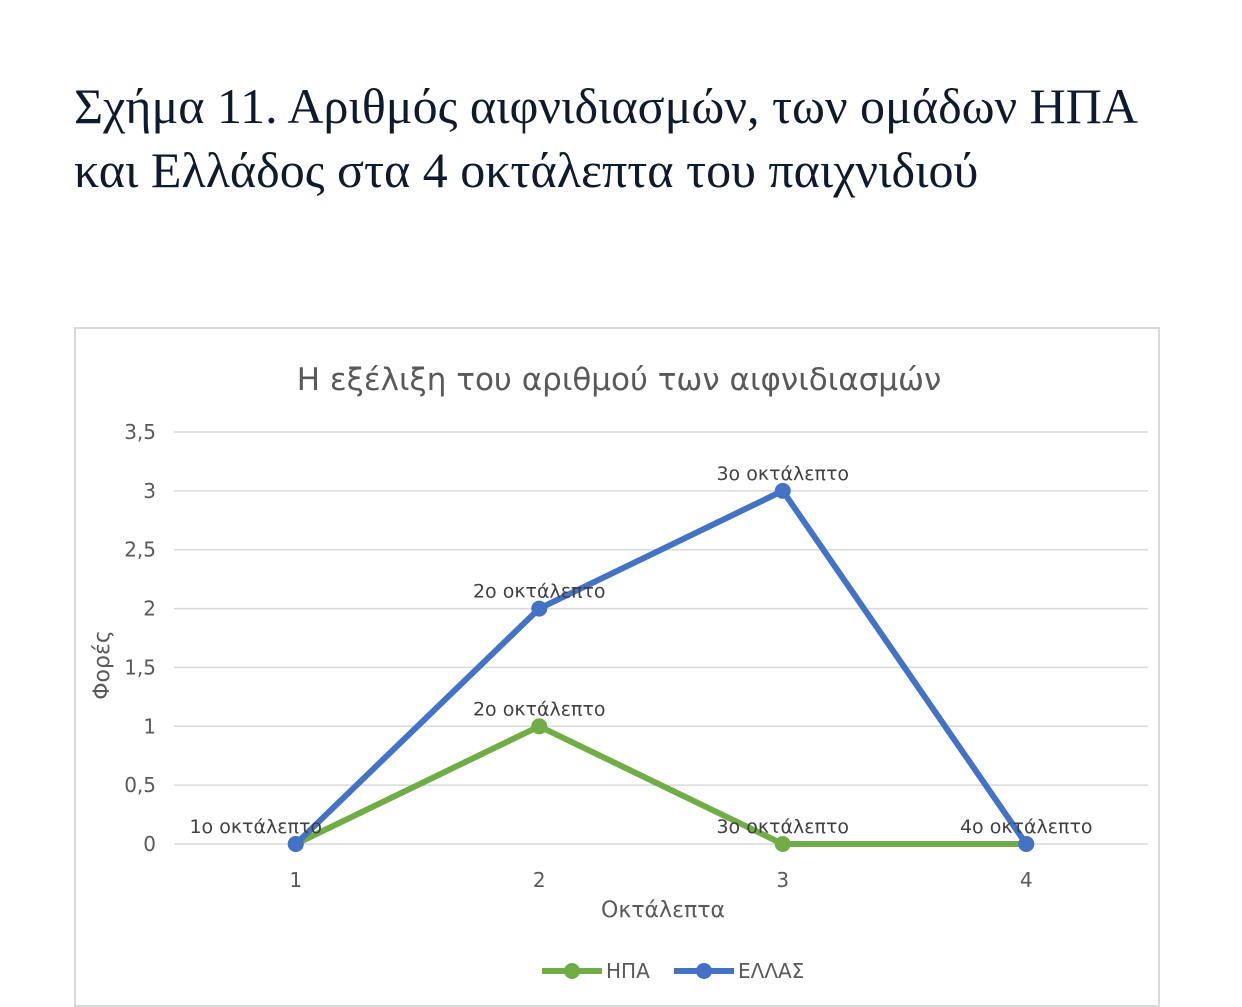  What do you see at coordinates (140, 432) in the screenshot?
I see `y-tick-label: 3,5` at bounding box center [140, 432].